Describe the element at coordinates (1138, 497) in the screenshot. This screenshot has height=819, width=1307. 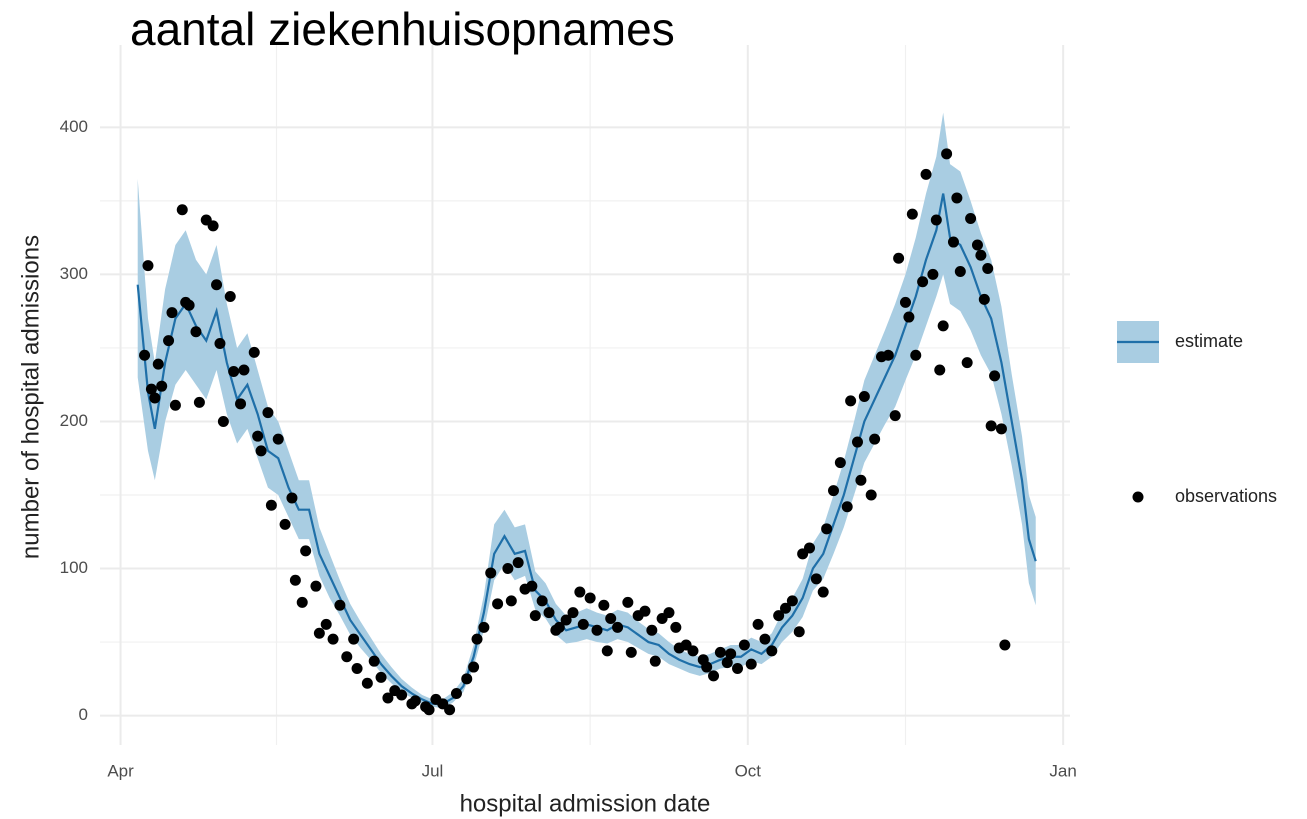
I see `legend-key` at that location.